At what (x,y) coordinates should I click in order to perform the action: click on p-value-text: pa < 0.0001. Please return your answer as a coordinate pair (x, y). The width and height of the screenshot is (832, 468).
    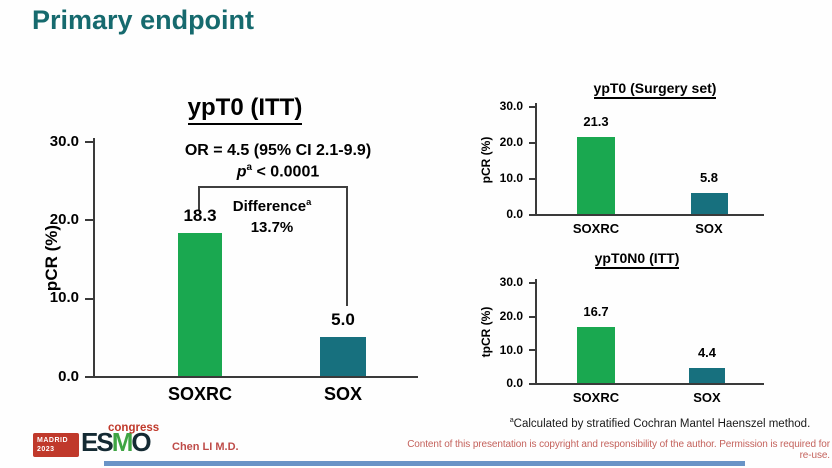
    Looking at the image, I should click on (278, 171).